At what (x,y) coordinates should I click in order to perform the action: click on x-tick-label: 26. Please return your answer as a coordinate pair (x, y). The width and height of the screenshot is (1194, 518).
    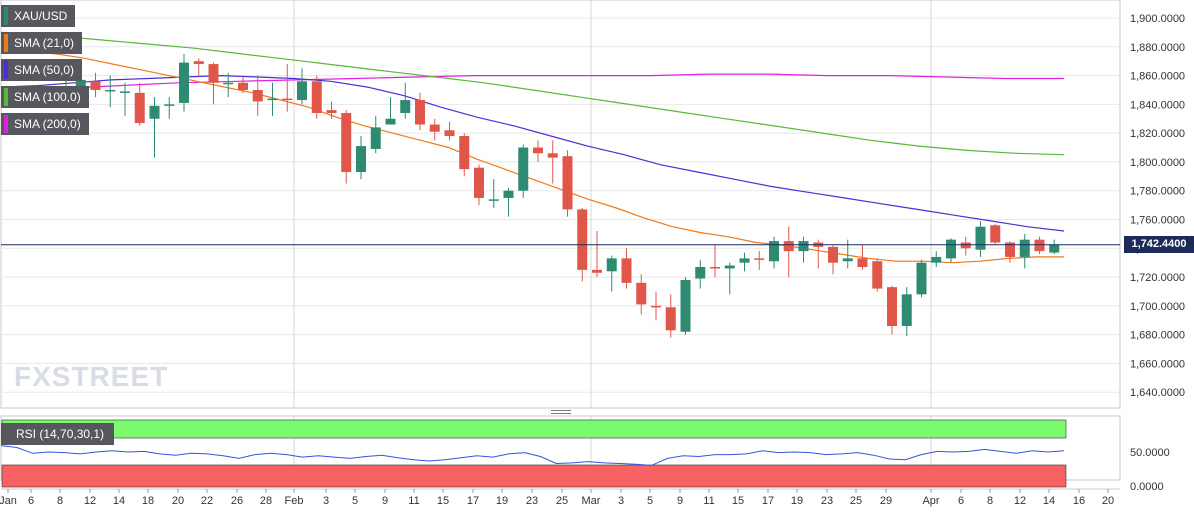
    Looking at the image, I should click on (237, 501).